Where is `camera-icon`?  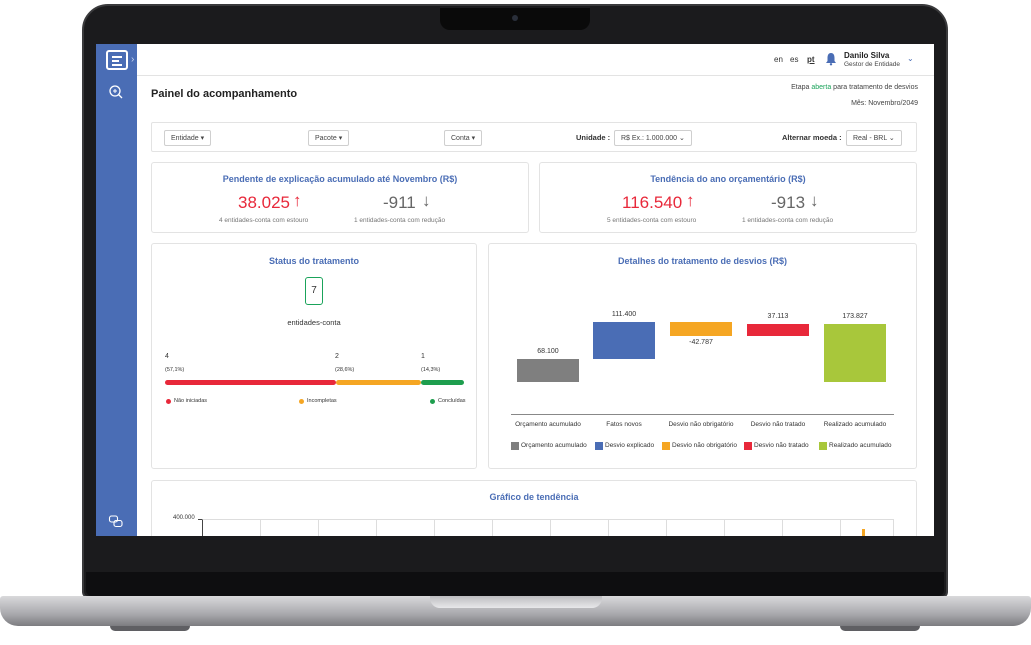
camera-icon is located at coordinates (515, 18).